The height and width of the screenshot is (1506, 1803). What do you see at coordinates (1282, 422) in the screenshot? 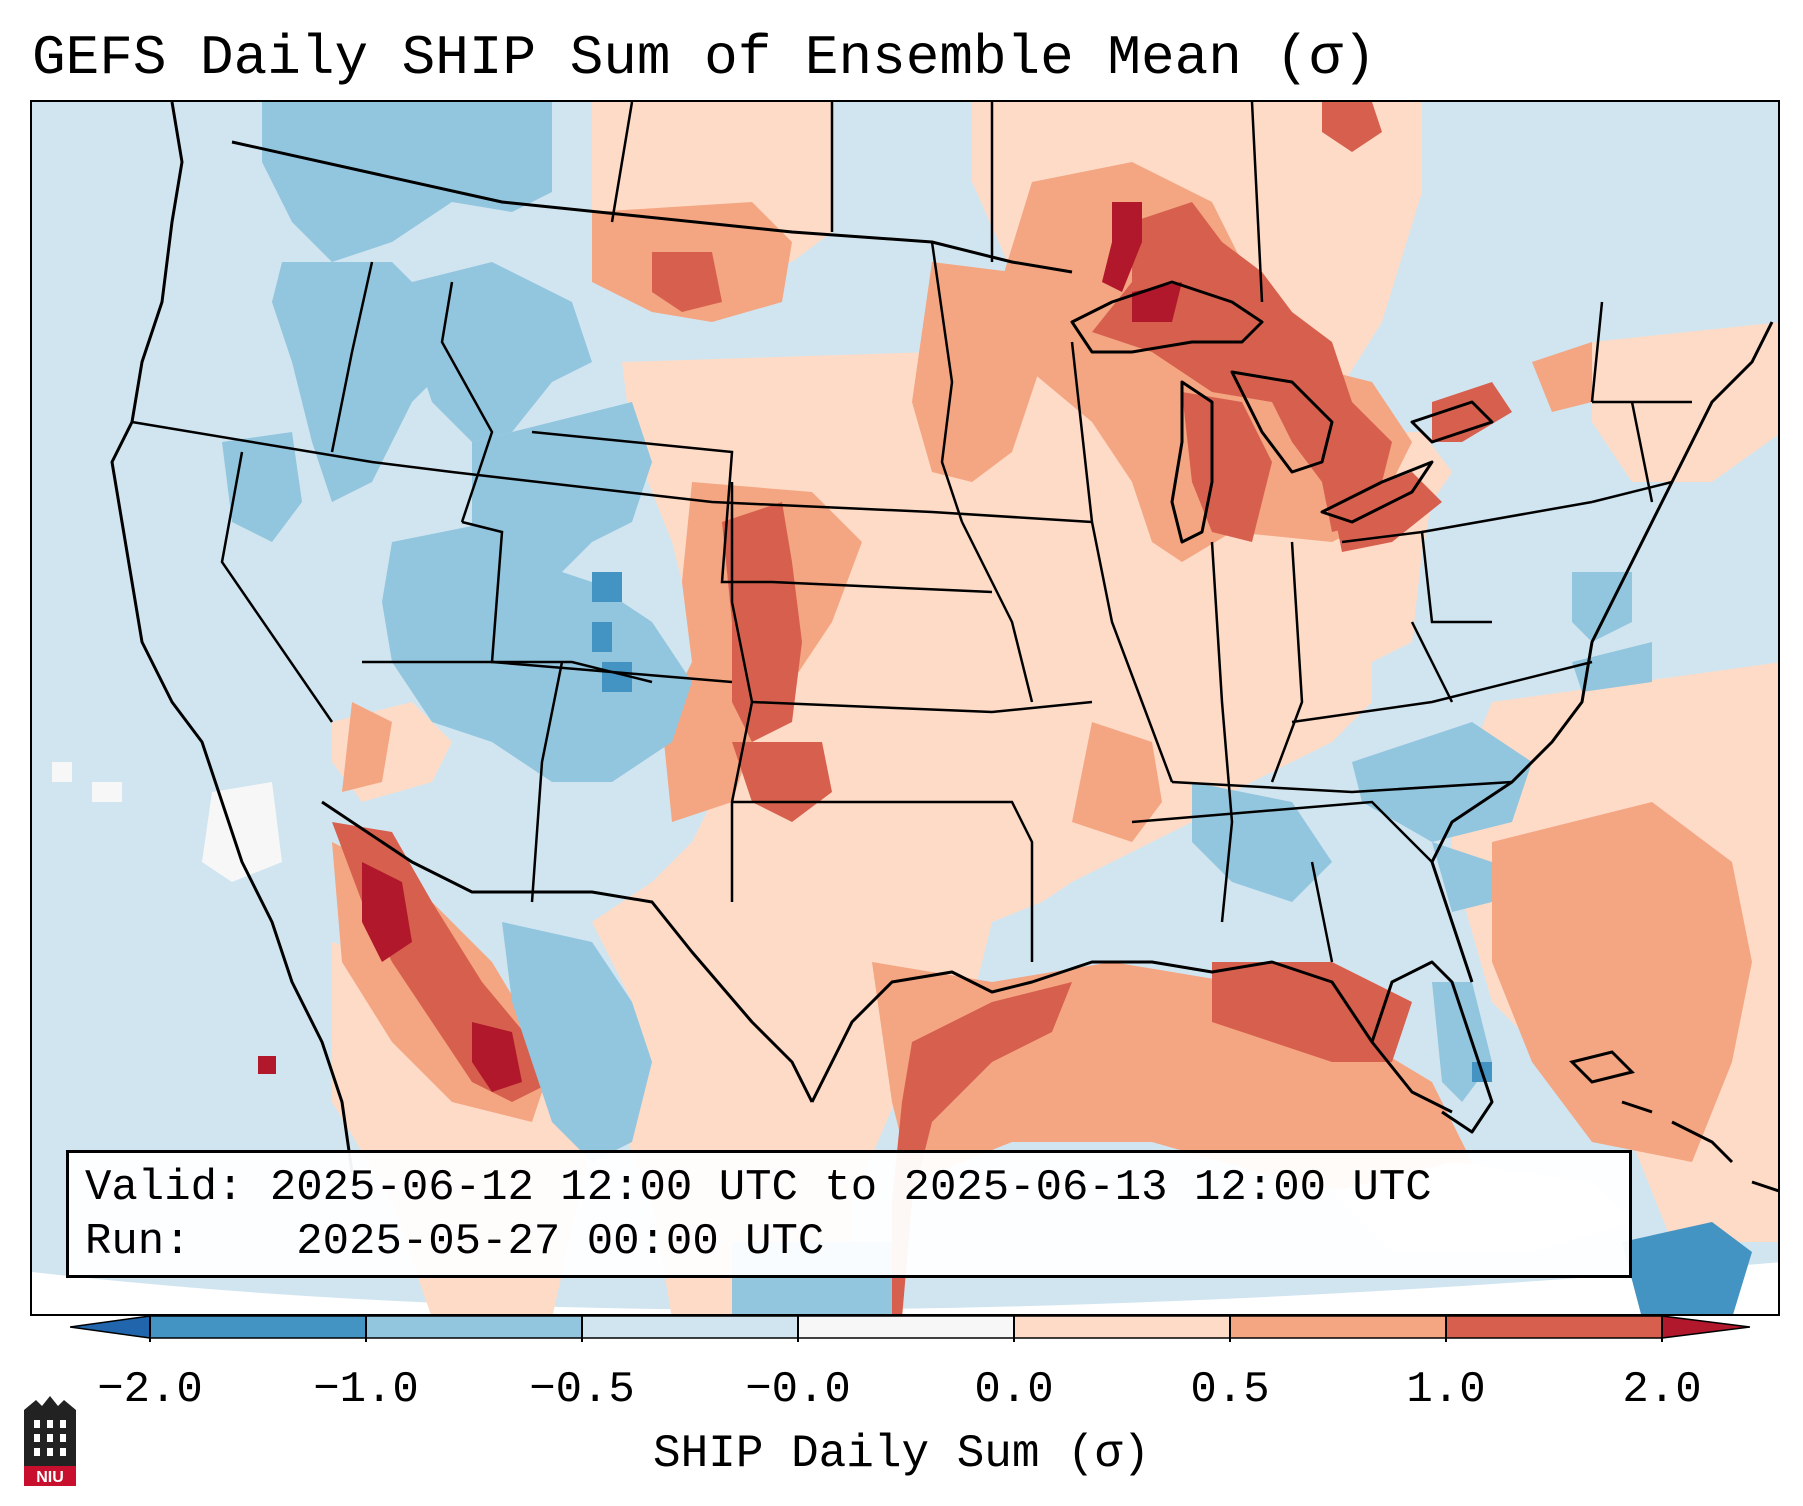
I see `great-lakes-huron` at bounding box center [1282, 422].